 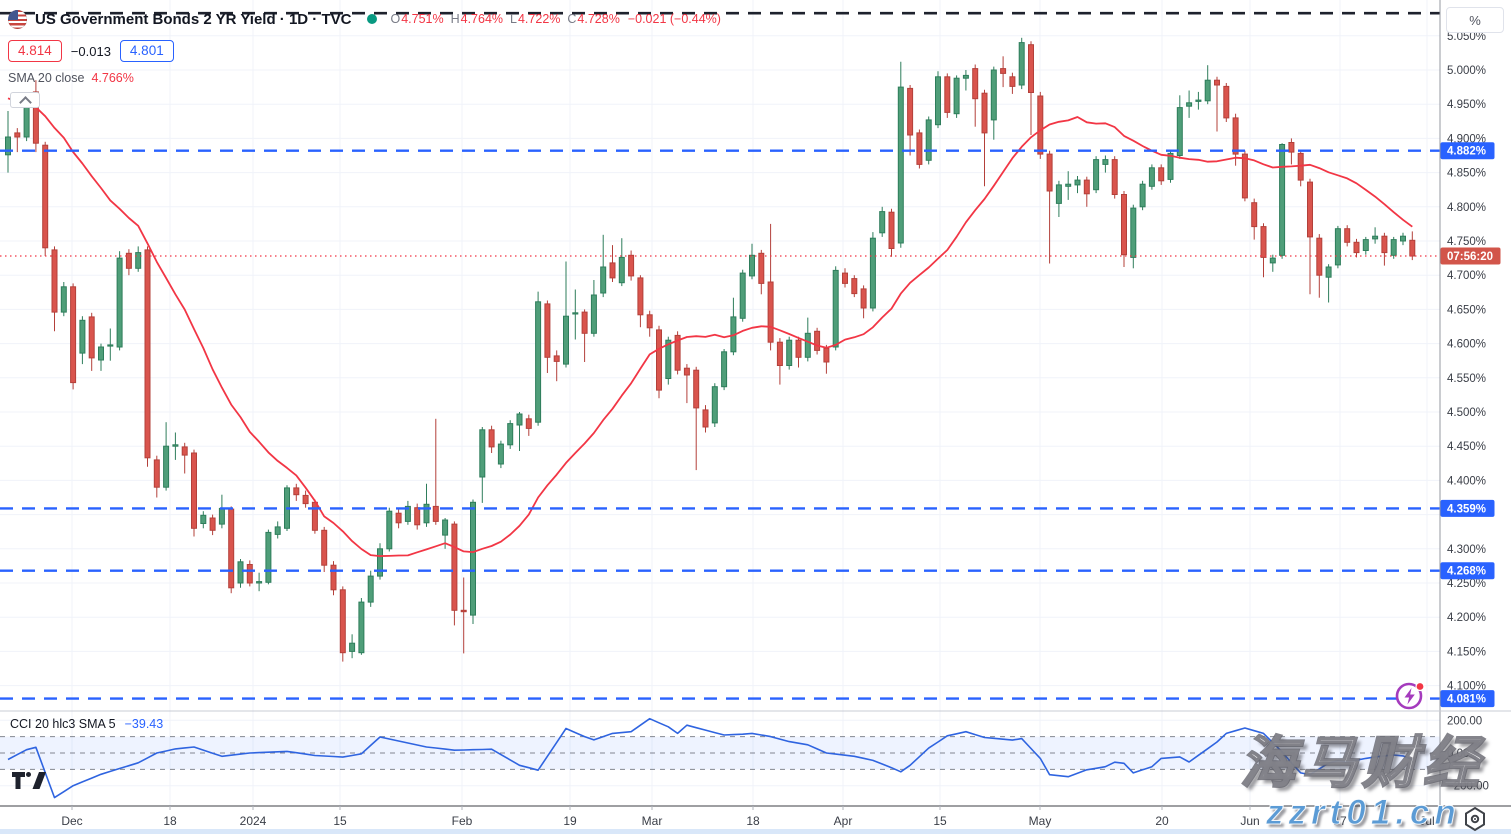 I want to click on price-tick-label: 4.750%, so click(x=1466, y=242).